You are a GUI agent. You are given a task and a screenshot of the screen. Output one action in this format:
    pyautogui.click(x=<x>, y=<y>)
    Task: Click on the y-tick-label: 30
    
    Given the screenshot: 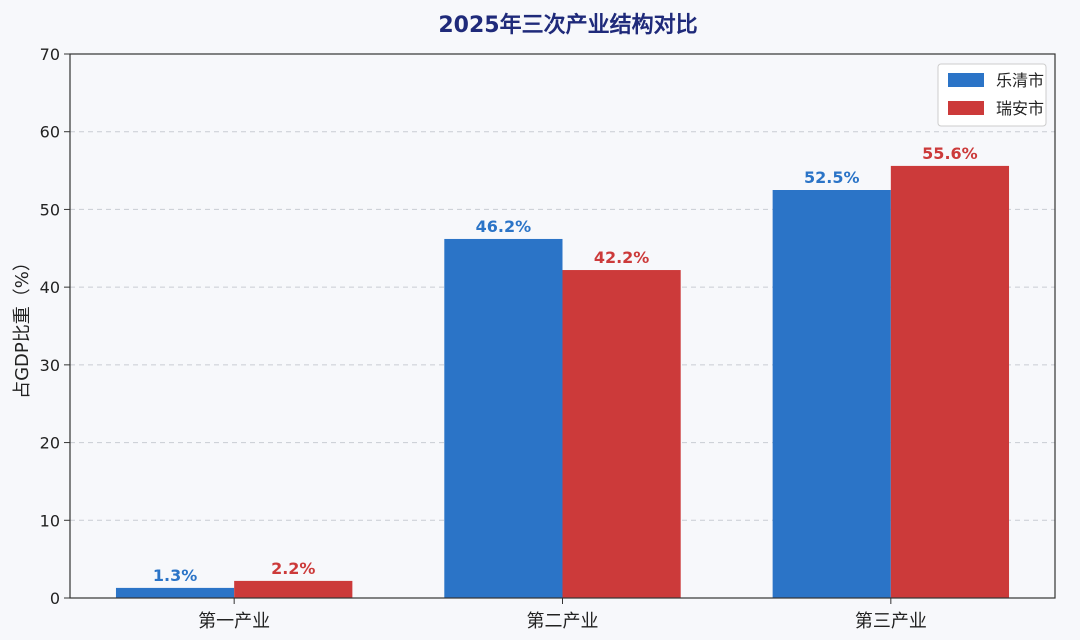 What is the action you would take?
    pyautogui.click(x=50, y=365)
    